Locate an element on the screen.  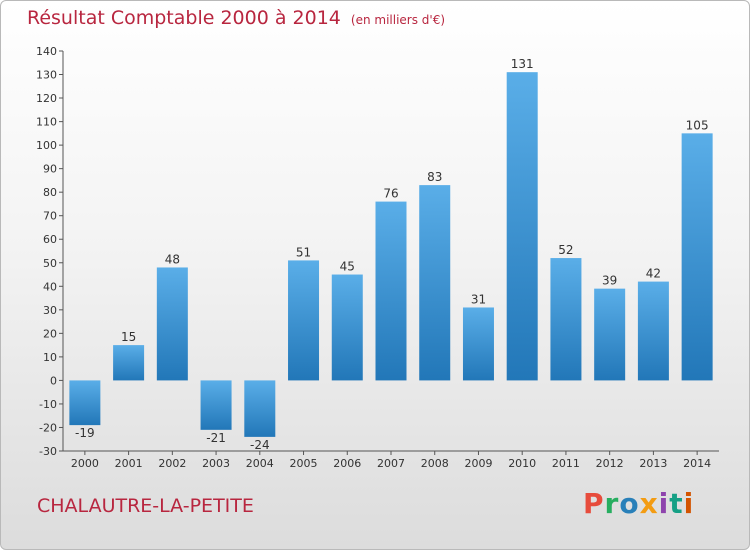
bar-2009 is located at coordinates (478, 344).